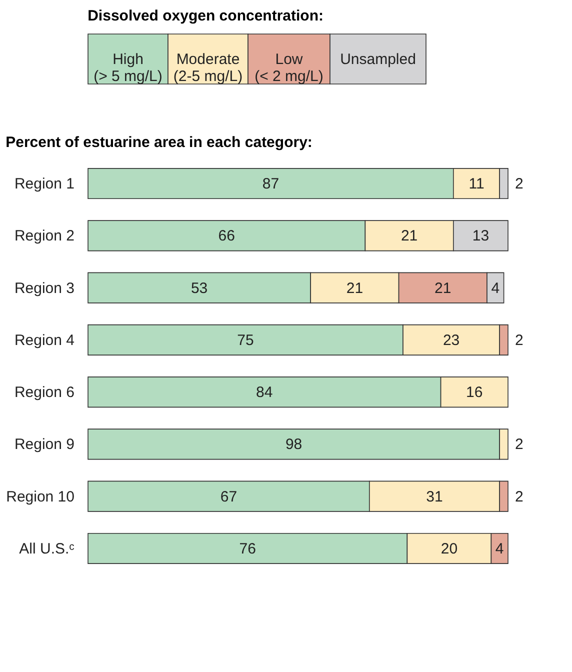 This screenshot has height=672, width=572. I want to click on chart-title: Percent of estuarine area in each category:, so click(159, 142).